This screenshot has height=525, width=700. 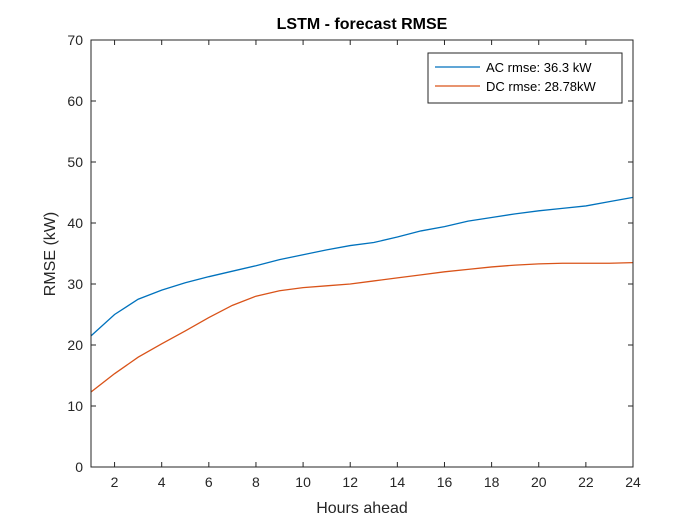 I want to click on y-tick-label: 0, so click(x=79, y=467).